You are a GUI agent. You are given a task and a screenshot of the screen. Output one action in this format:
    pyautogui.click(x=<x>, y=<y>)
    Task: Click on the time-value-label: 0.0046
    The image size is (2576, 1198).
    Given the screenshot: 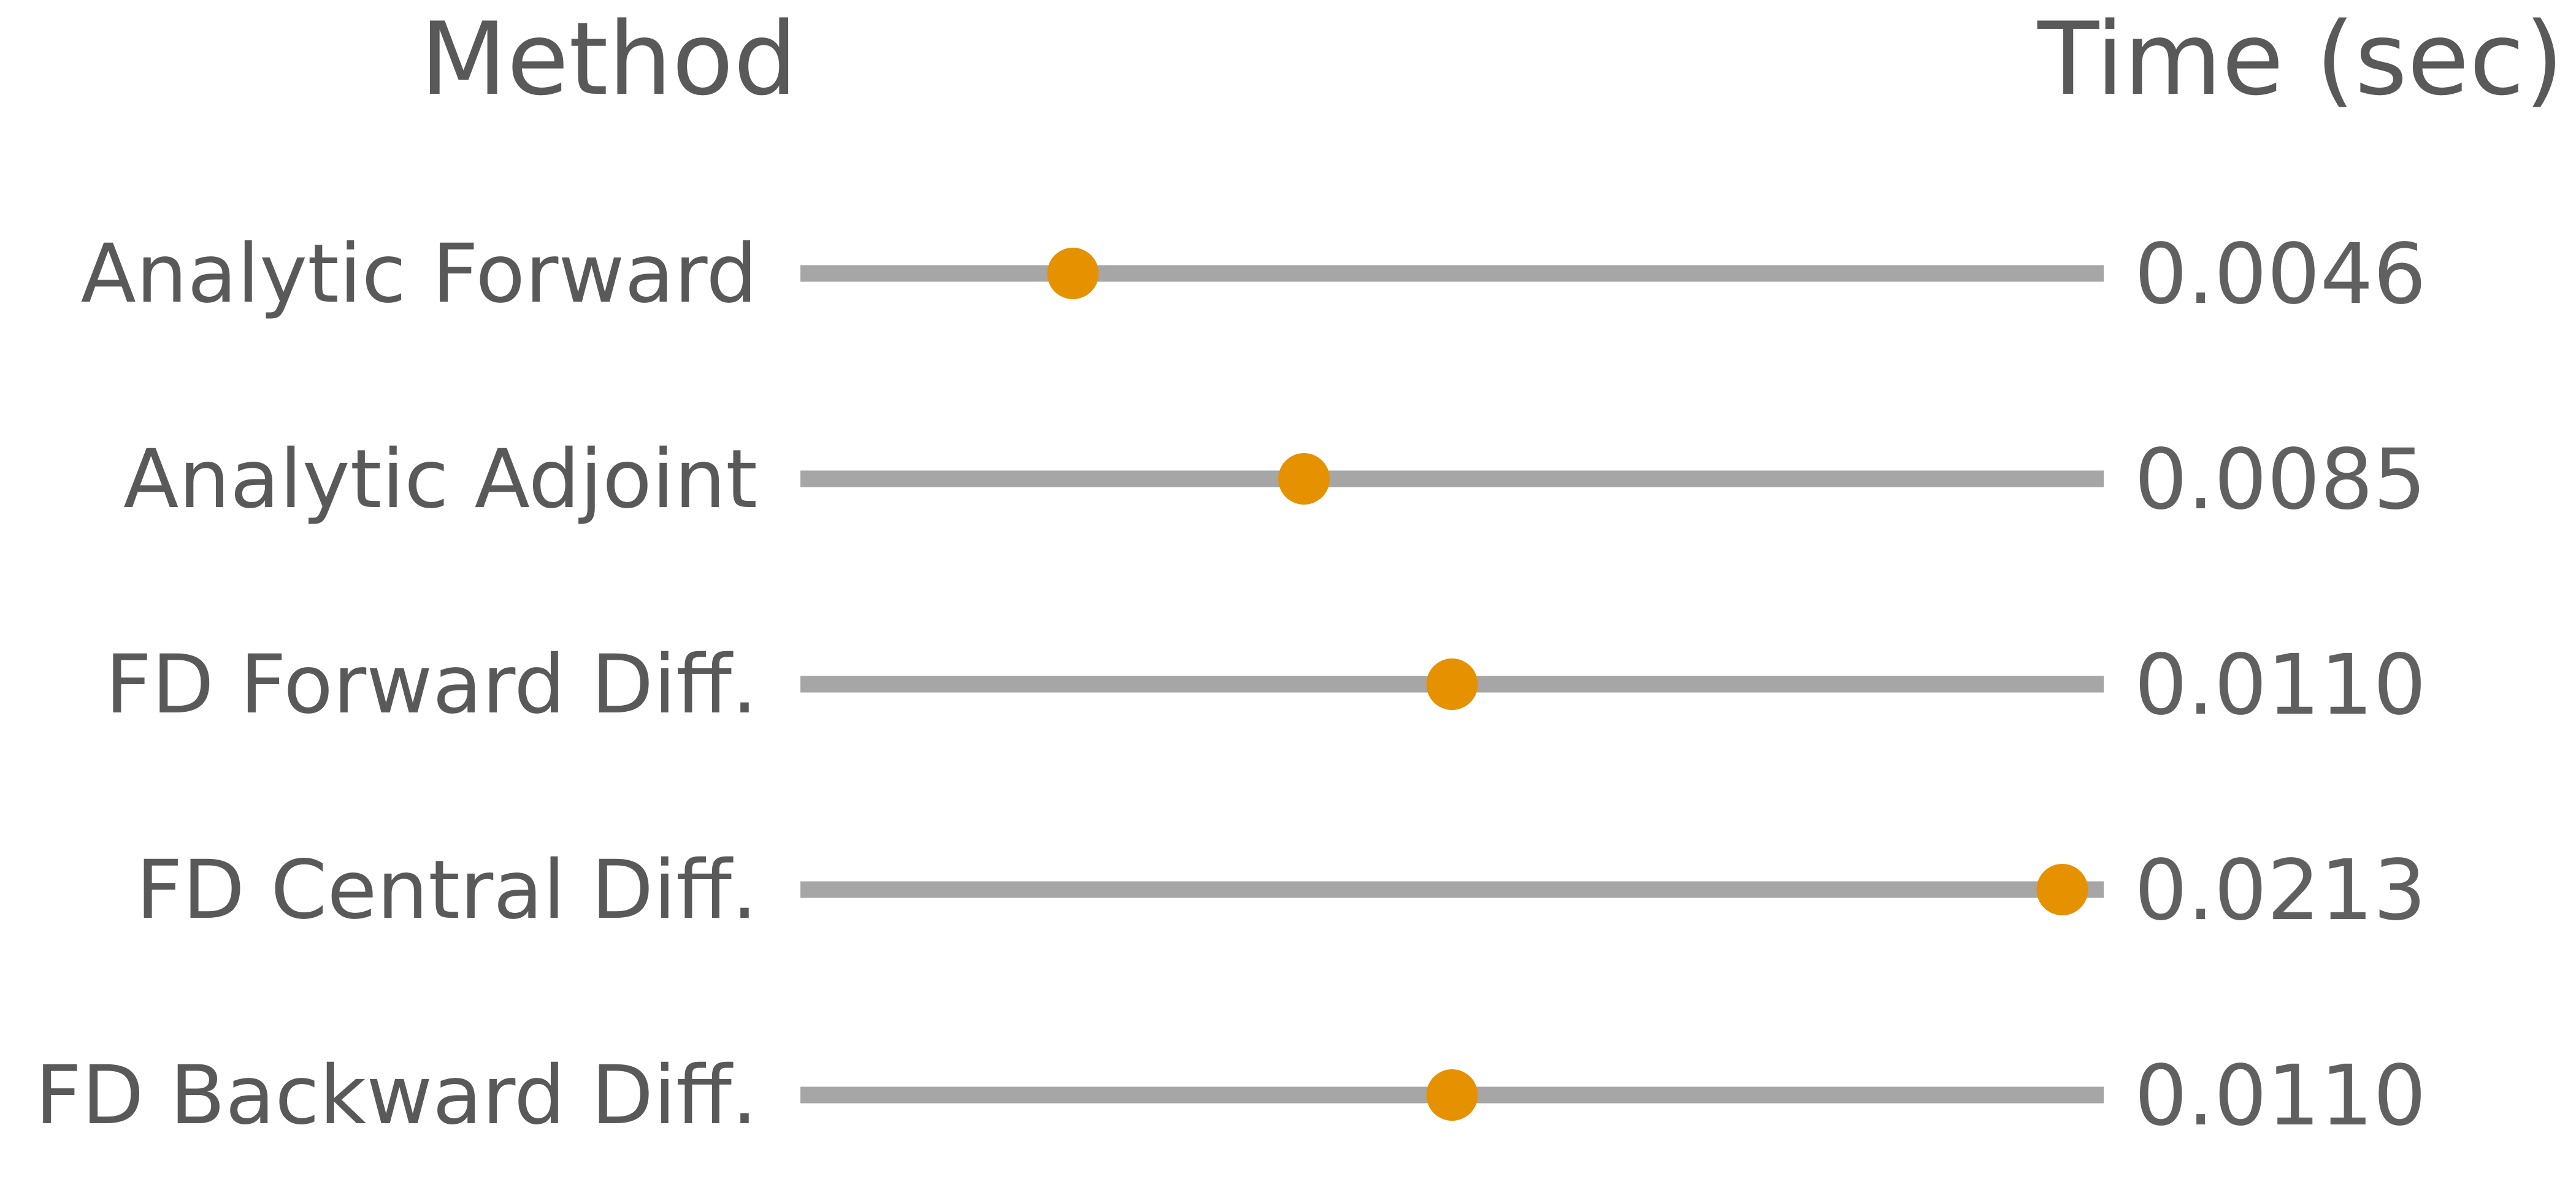 What is the action you would take?
    pyautogui.click(x=2280, y=274)
    